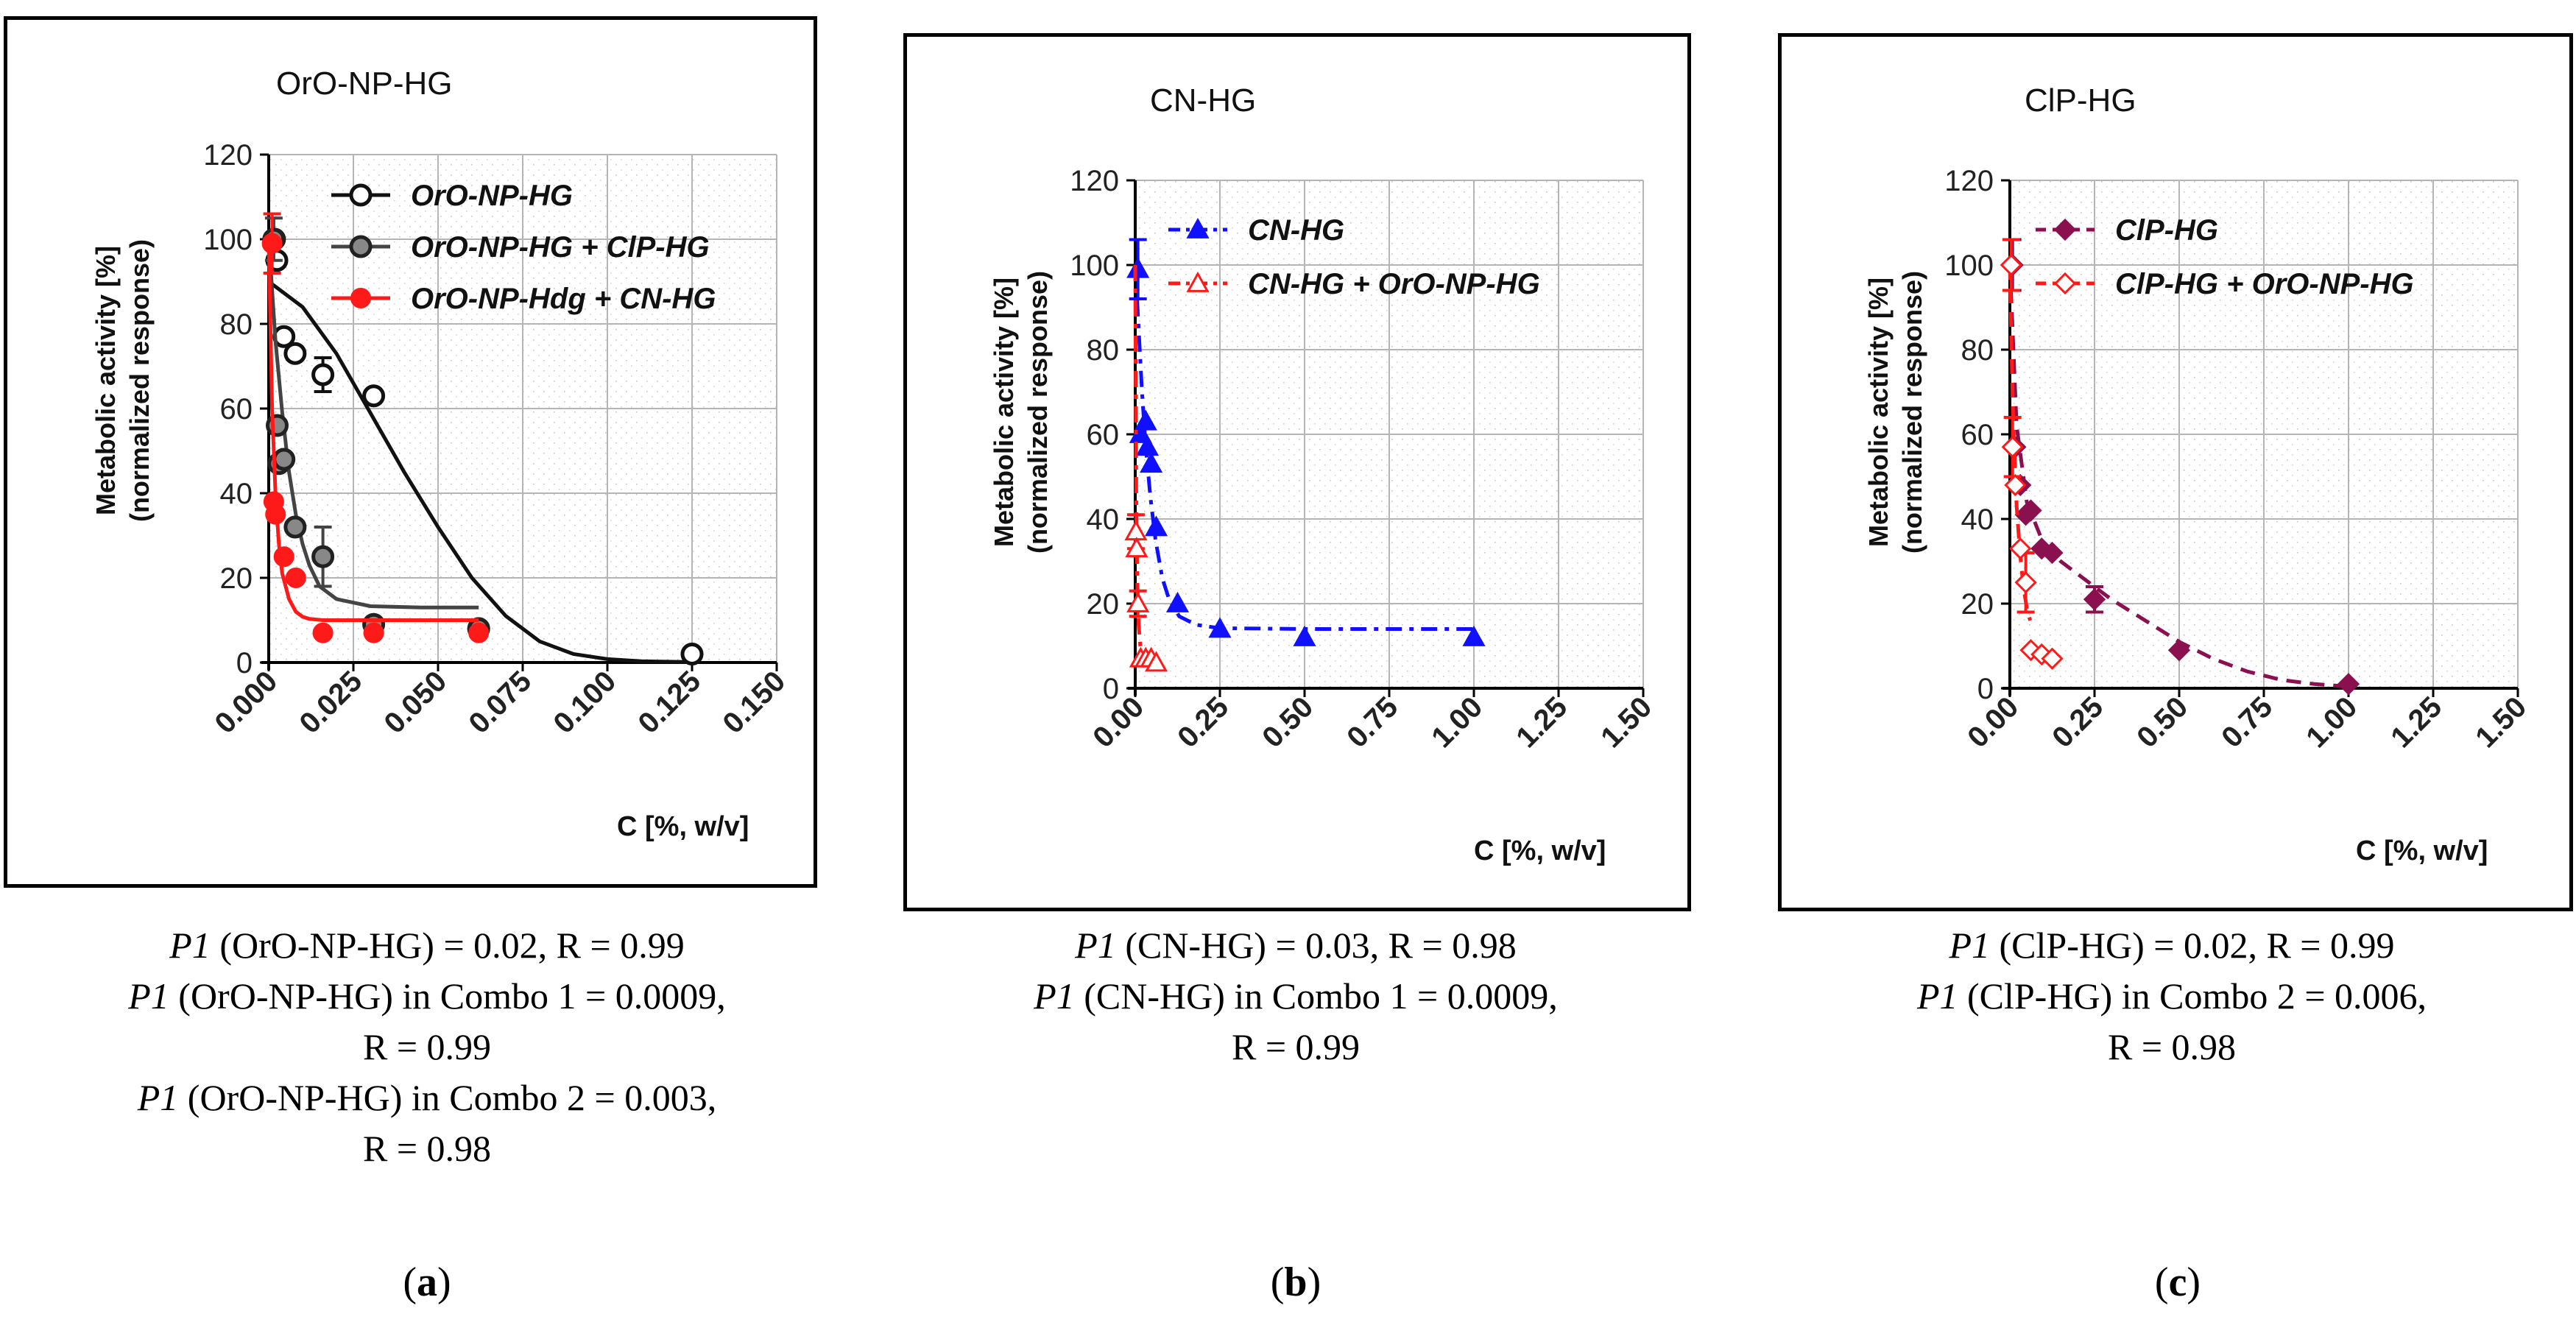  What do you see at coordinates (1203, 722) in the screenshot?
I see `x-tick-label: 0.25` at bounding box center [1203, 722].